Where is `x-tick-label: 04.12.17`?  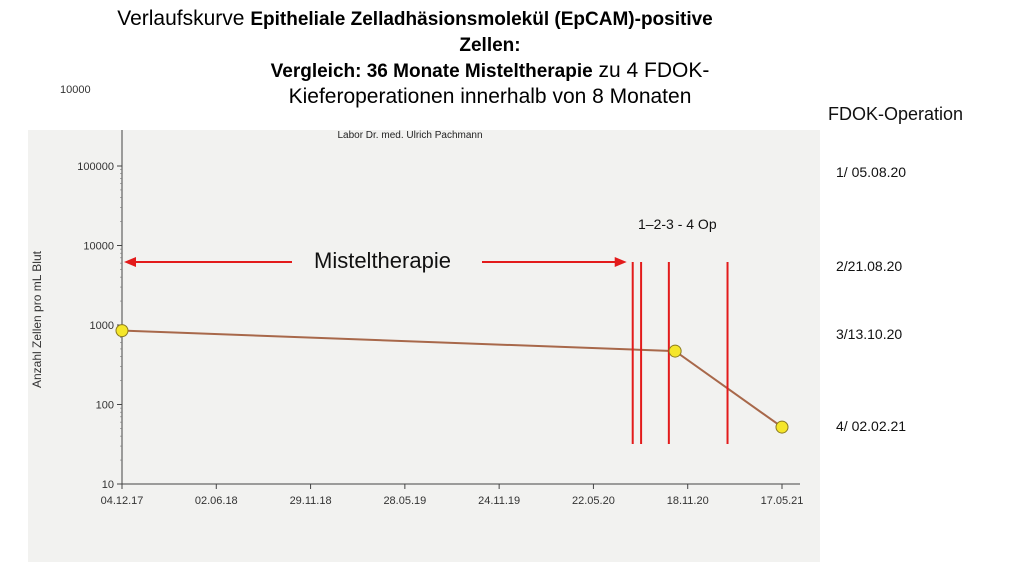
x-tick-label: 04.12.17 is located at coordinates (122, 501).